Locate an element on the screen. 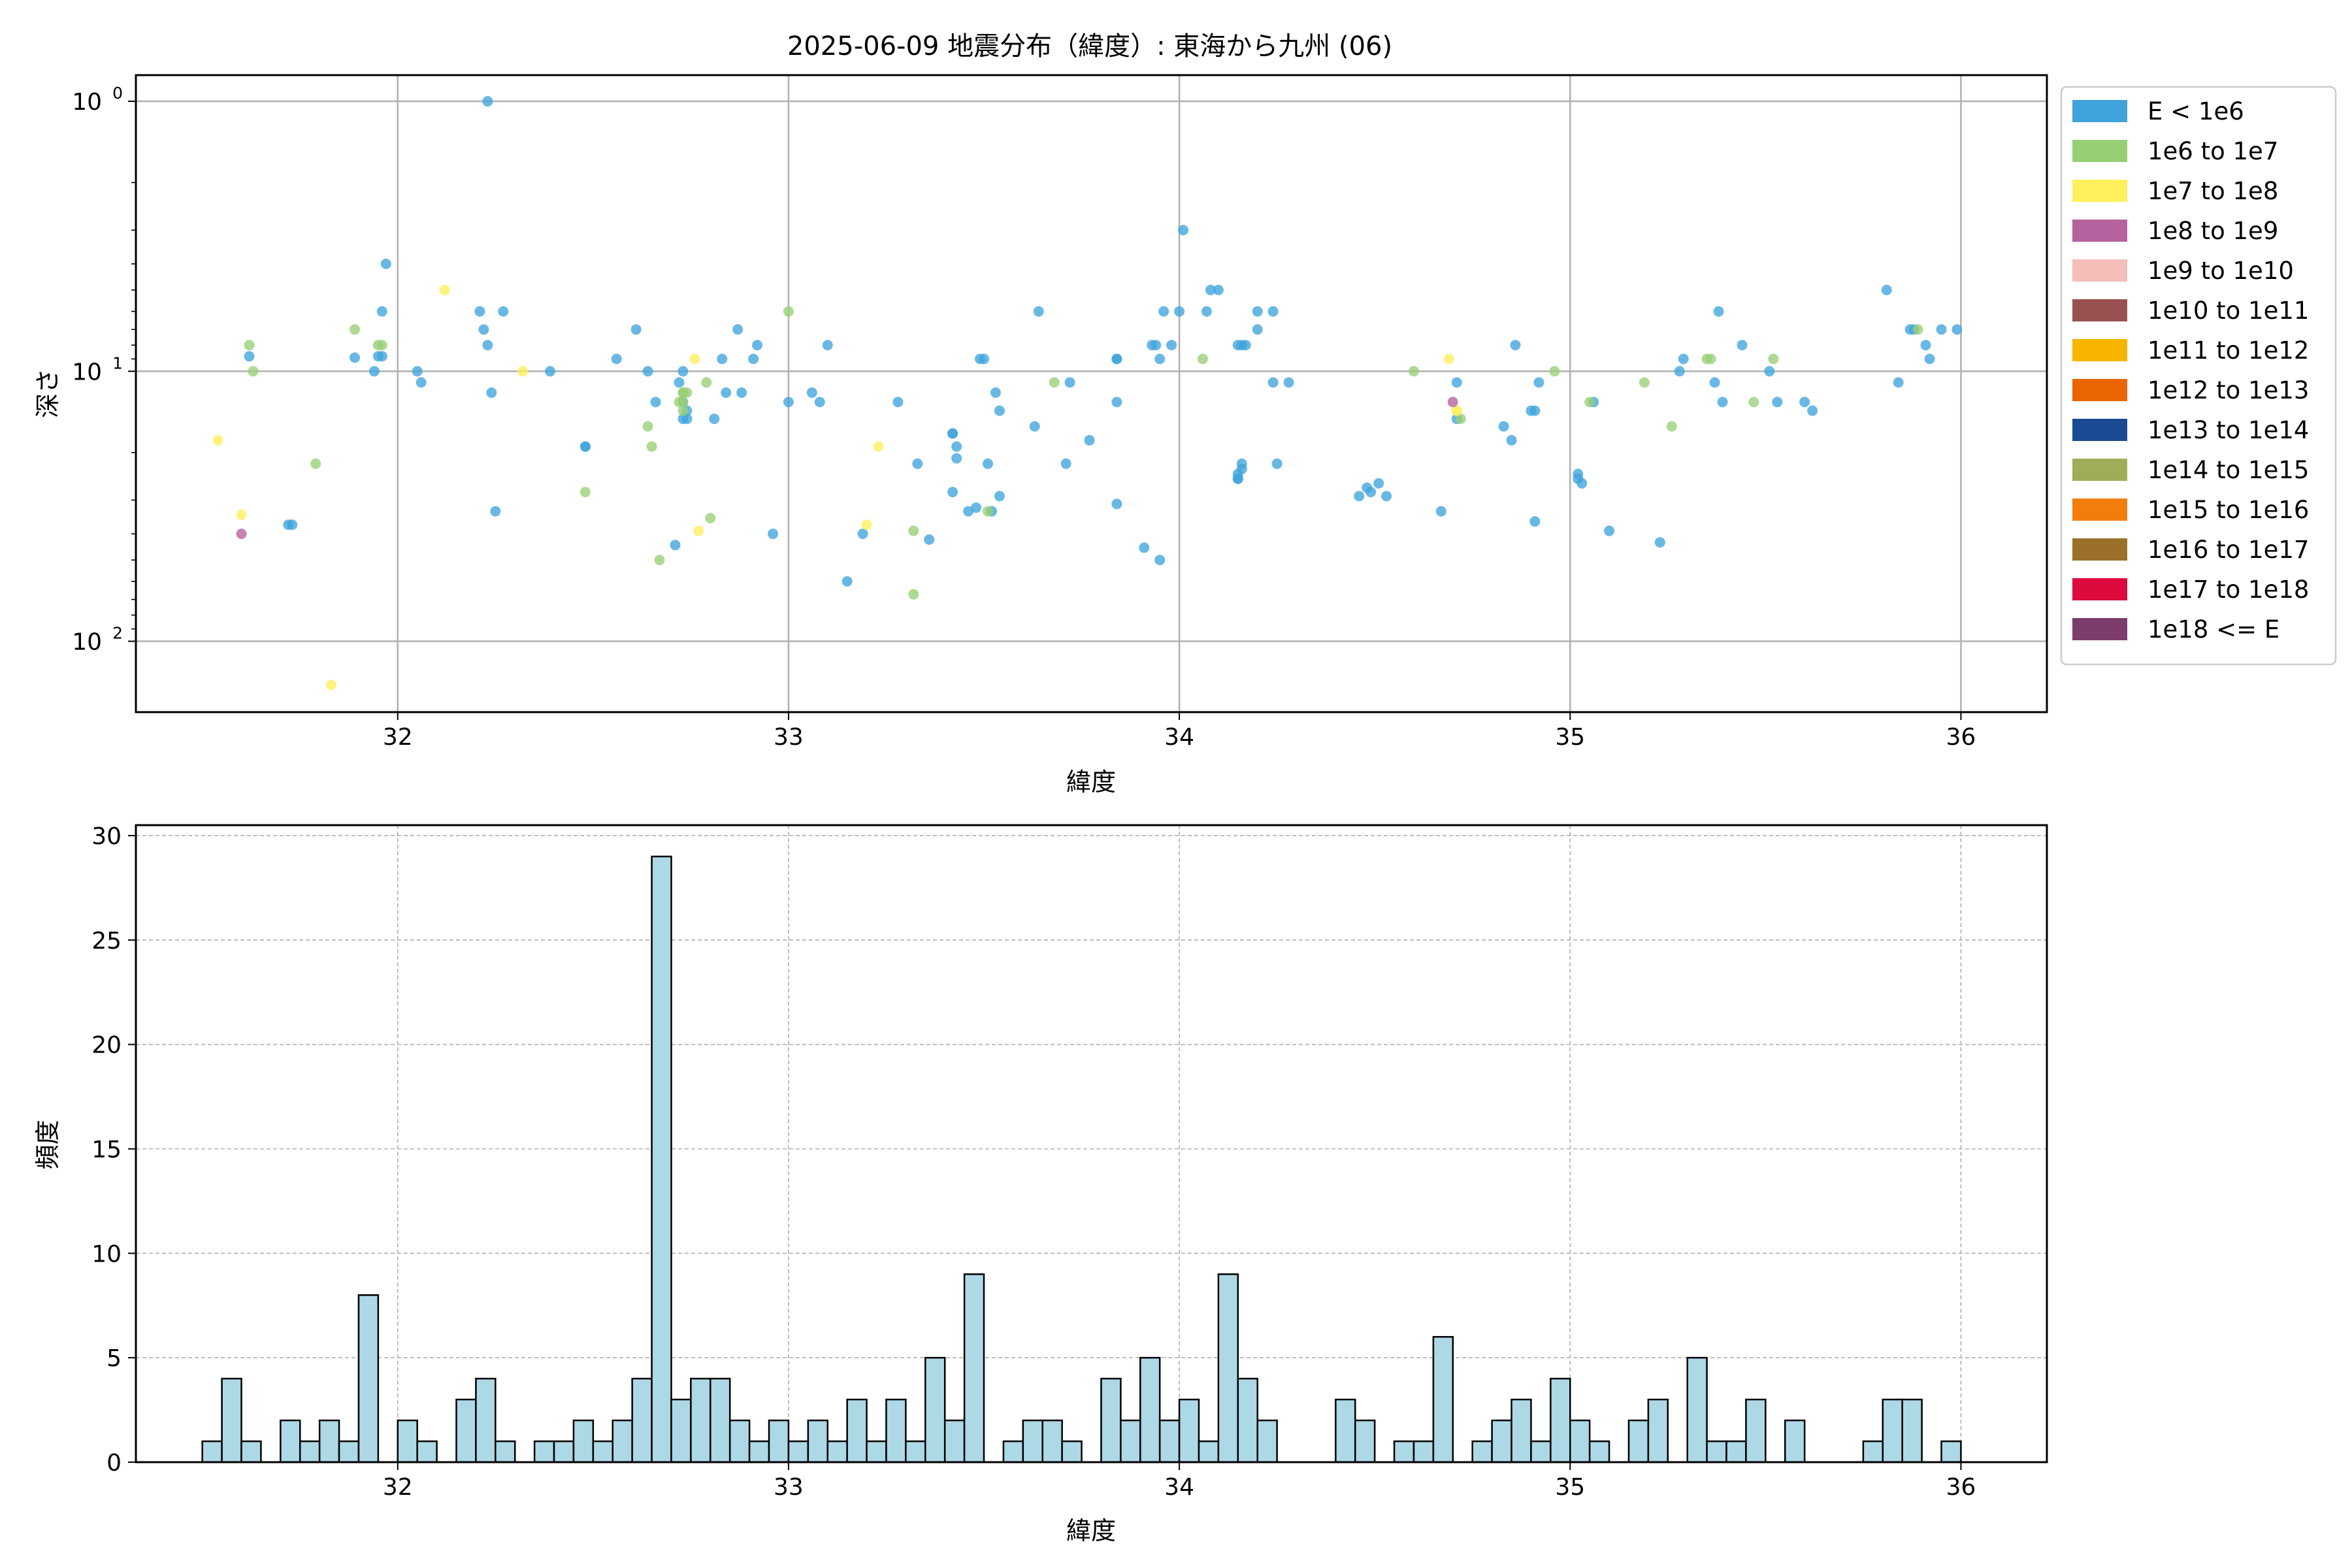  histogram-y-tick-label: 5 is located at coordinates (114, 1358).